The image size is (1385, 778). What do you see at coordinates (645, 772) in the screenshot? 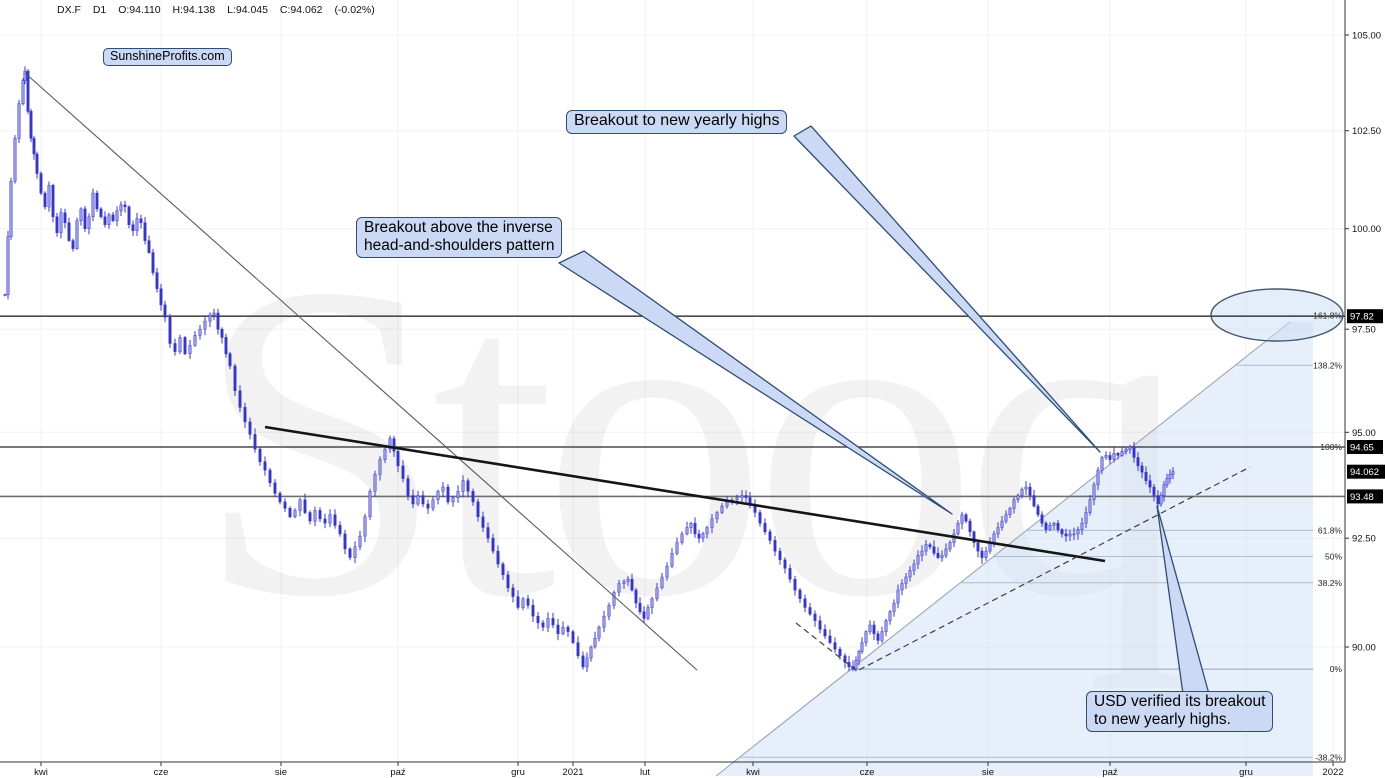
I see `x-tick-label: lut` at bounding box center [645, 772].